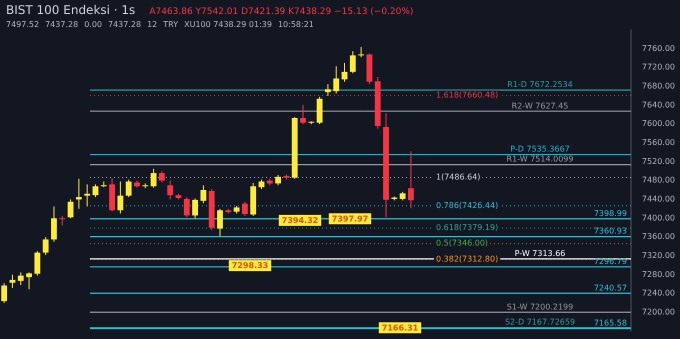 Image resolution: width=680 pixels, height=339 pixels. What do you see at coordinates (659, 180) in the screenshot?
I see `y-tick-label: 7480.00` at bounding box center [659, 180].